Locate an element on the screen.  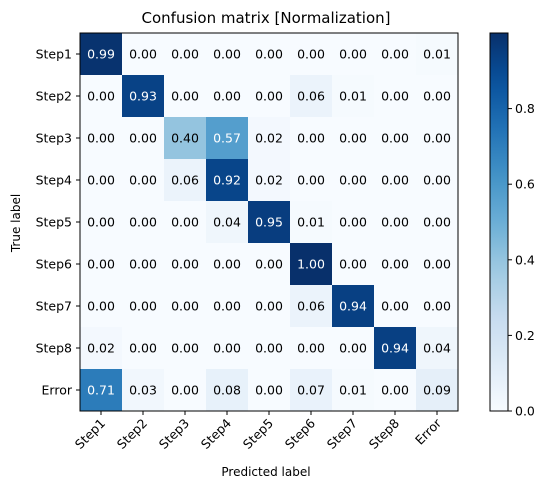
cell-value-label: 0.06 is located at coordinates (185, 180).